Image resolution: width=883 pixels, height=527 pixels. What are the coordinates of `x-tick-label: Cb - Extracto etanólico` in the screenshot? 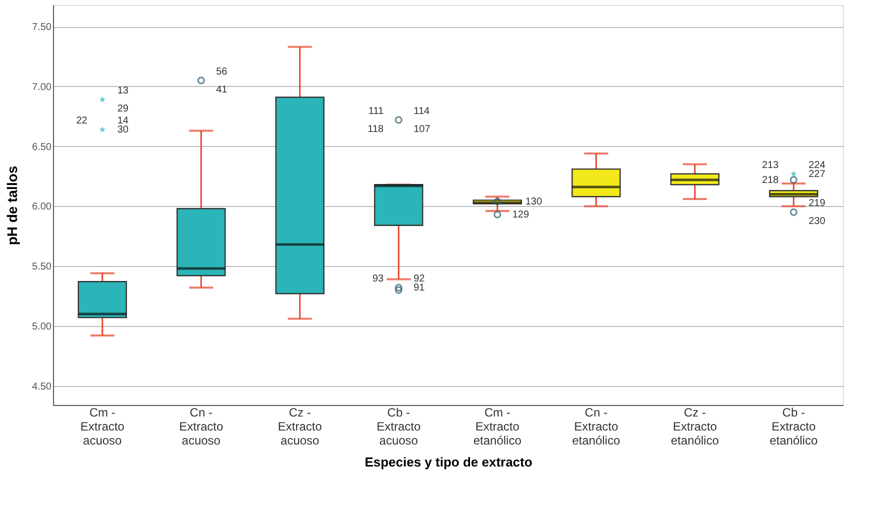 It's located at (794, 427).